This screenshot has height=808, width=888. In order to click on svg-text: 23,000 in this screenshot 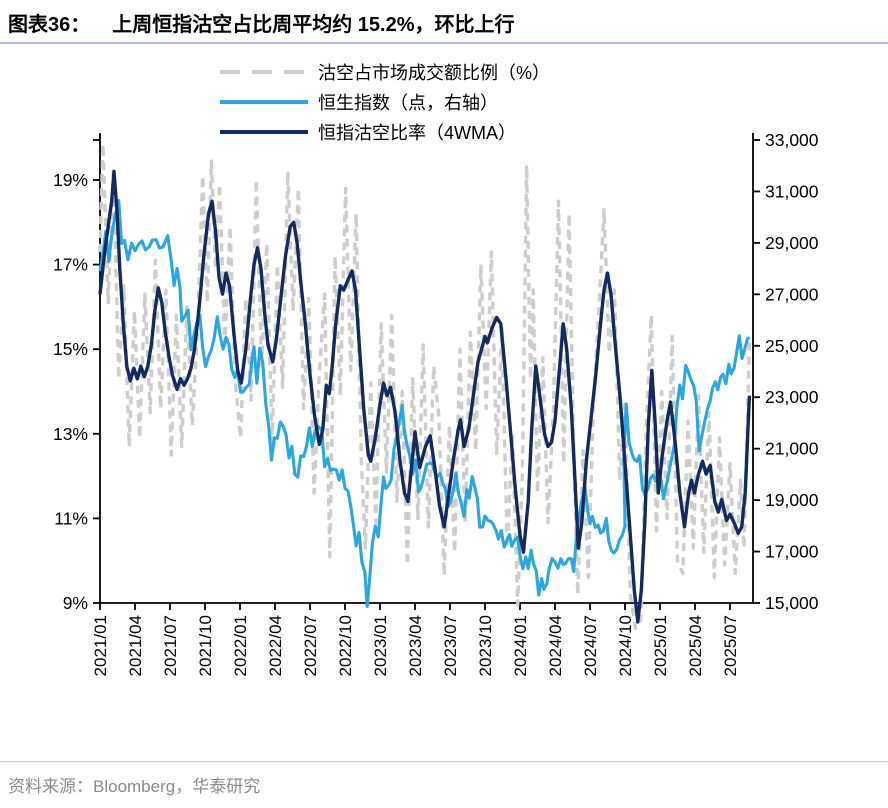, I will do `click(792, 397)`.